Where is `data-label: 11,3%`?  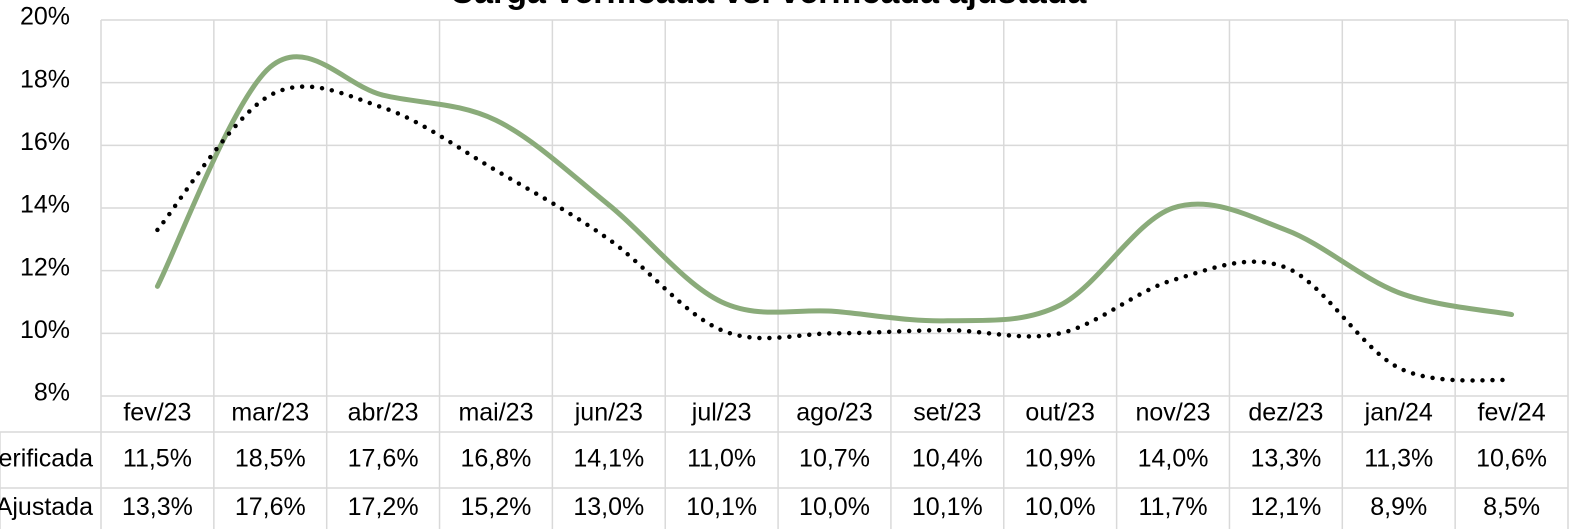 data-label: 11,3% is located at coordinates (1398, 459).